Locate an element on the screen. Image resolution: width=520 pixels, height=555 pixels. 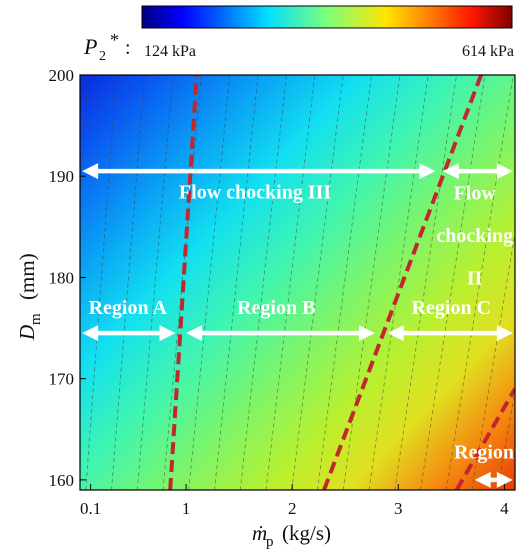
annotation-label: II is located at coordinates (475, 279).